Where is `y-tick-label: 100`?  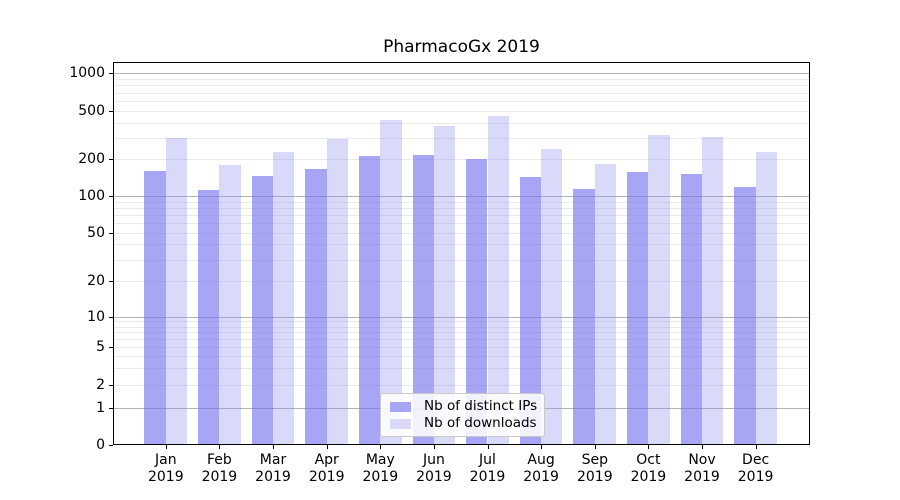 y-tick-label: 100 is located at coordinates (91, 196).